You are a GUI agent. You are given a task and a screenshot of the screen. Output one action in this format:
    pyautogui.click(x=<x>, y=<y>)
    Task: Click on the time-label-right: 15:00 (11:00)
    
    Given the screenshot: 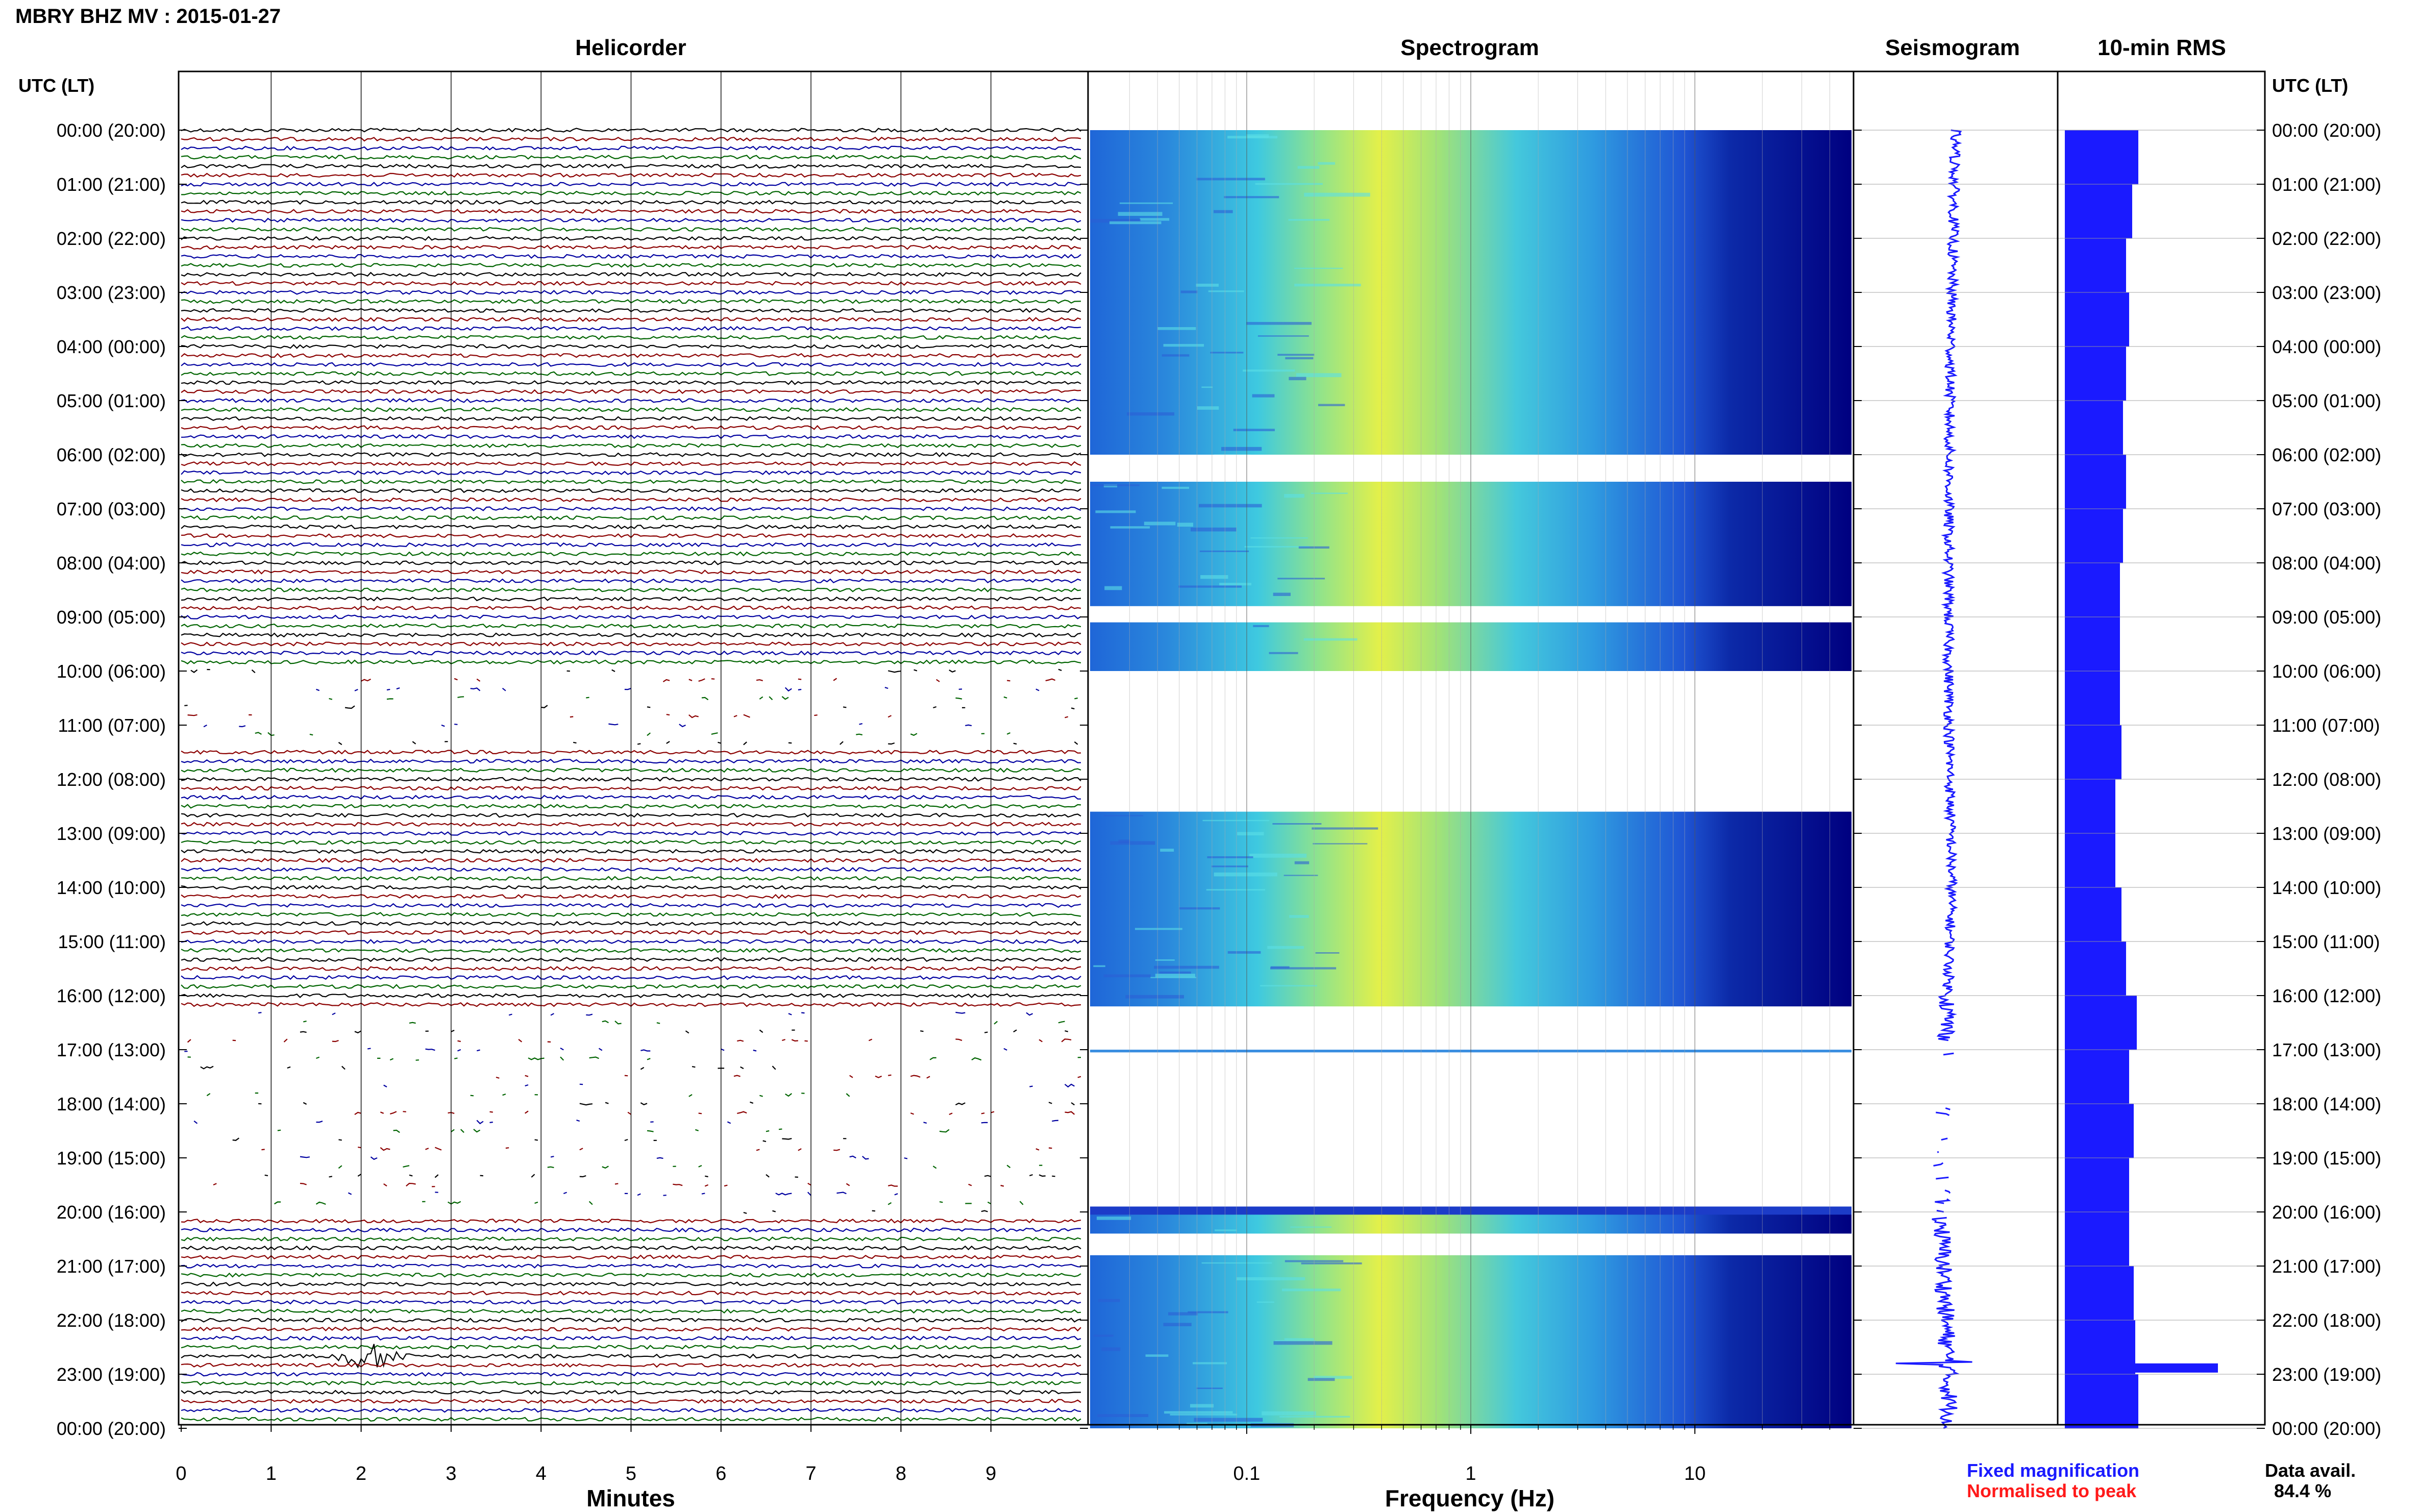 What is the action you would take?
    pyautogui.click(x=2326, y=941)
    